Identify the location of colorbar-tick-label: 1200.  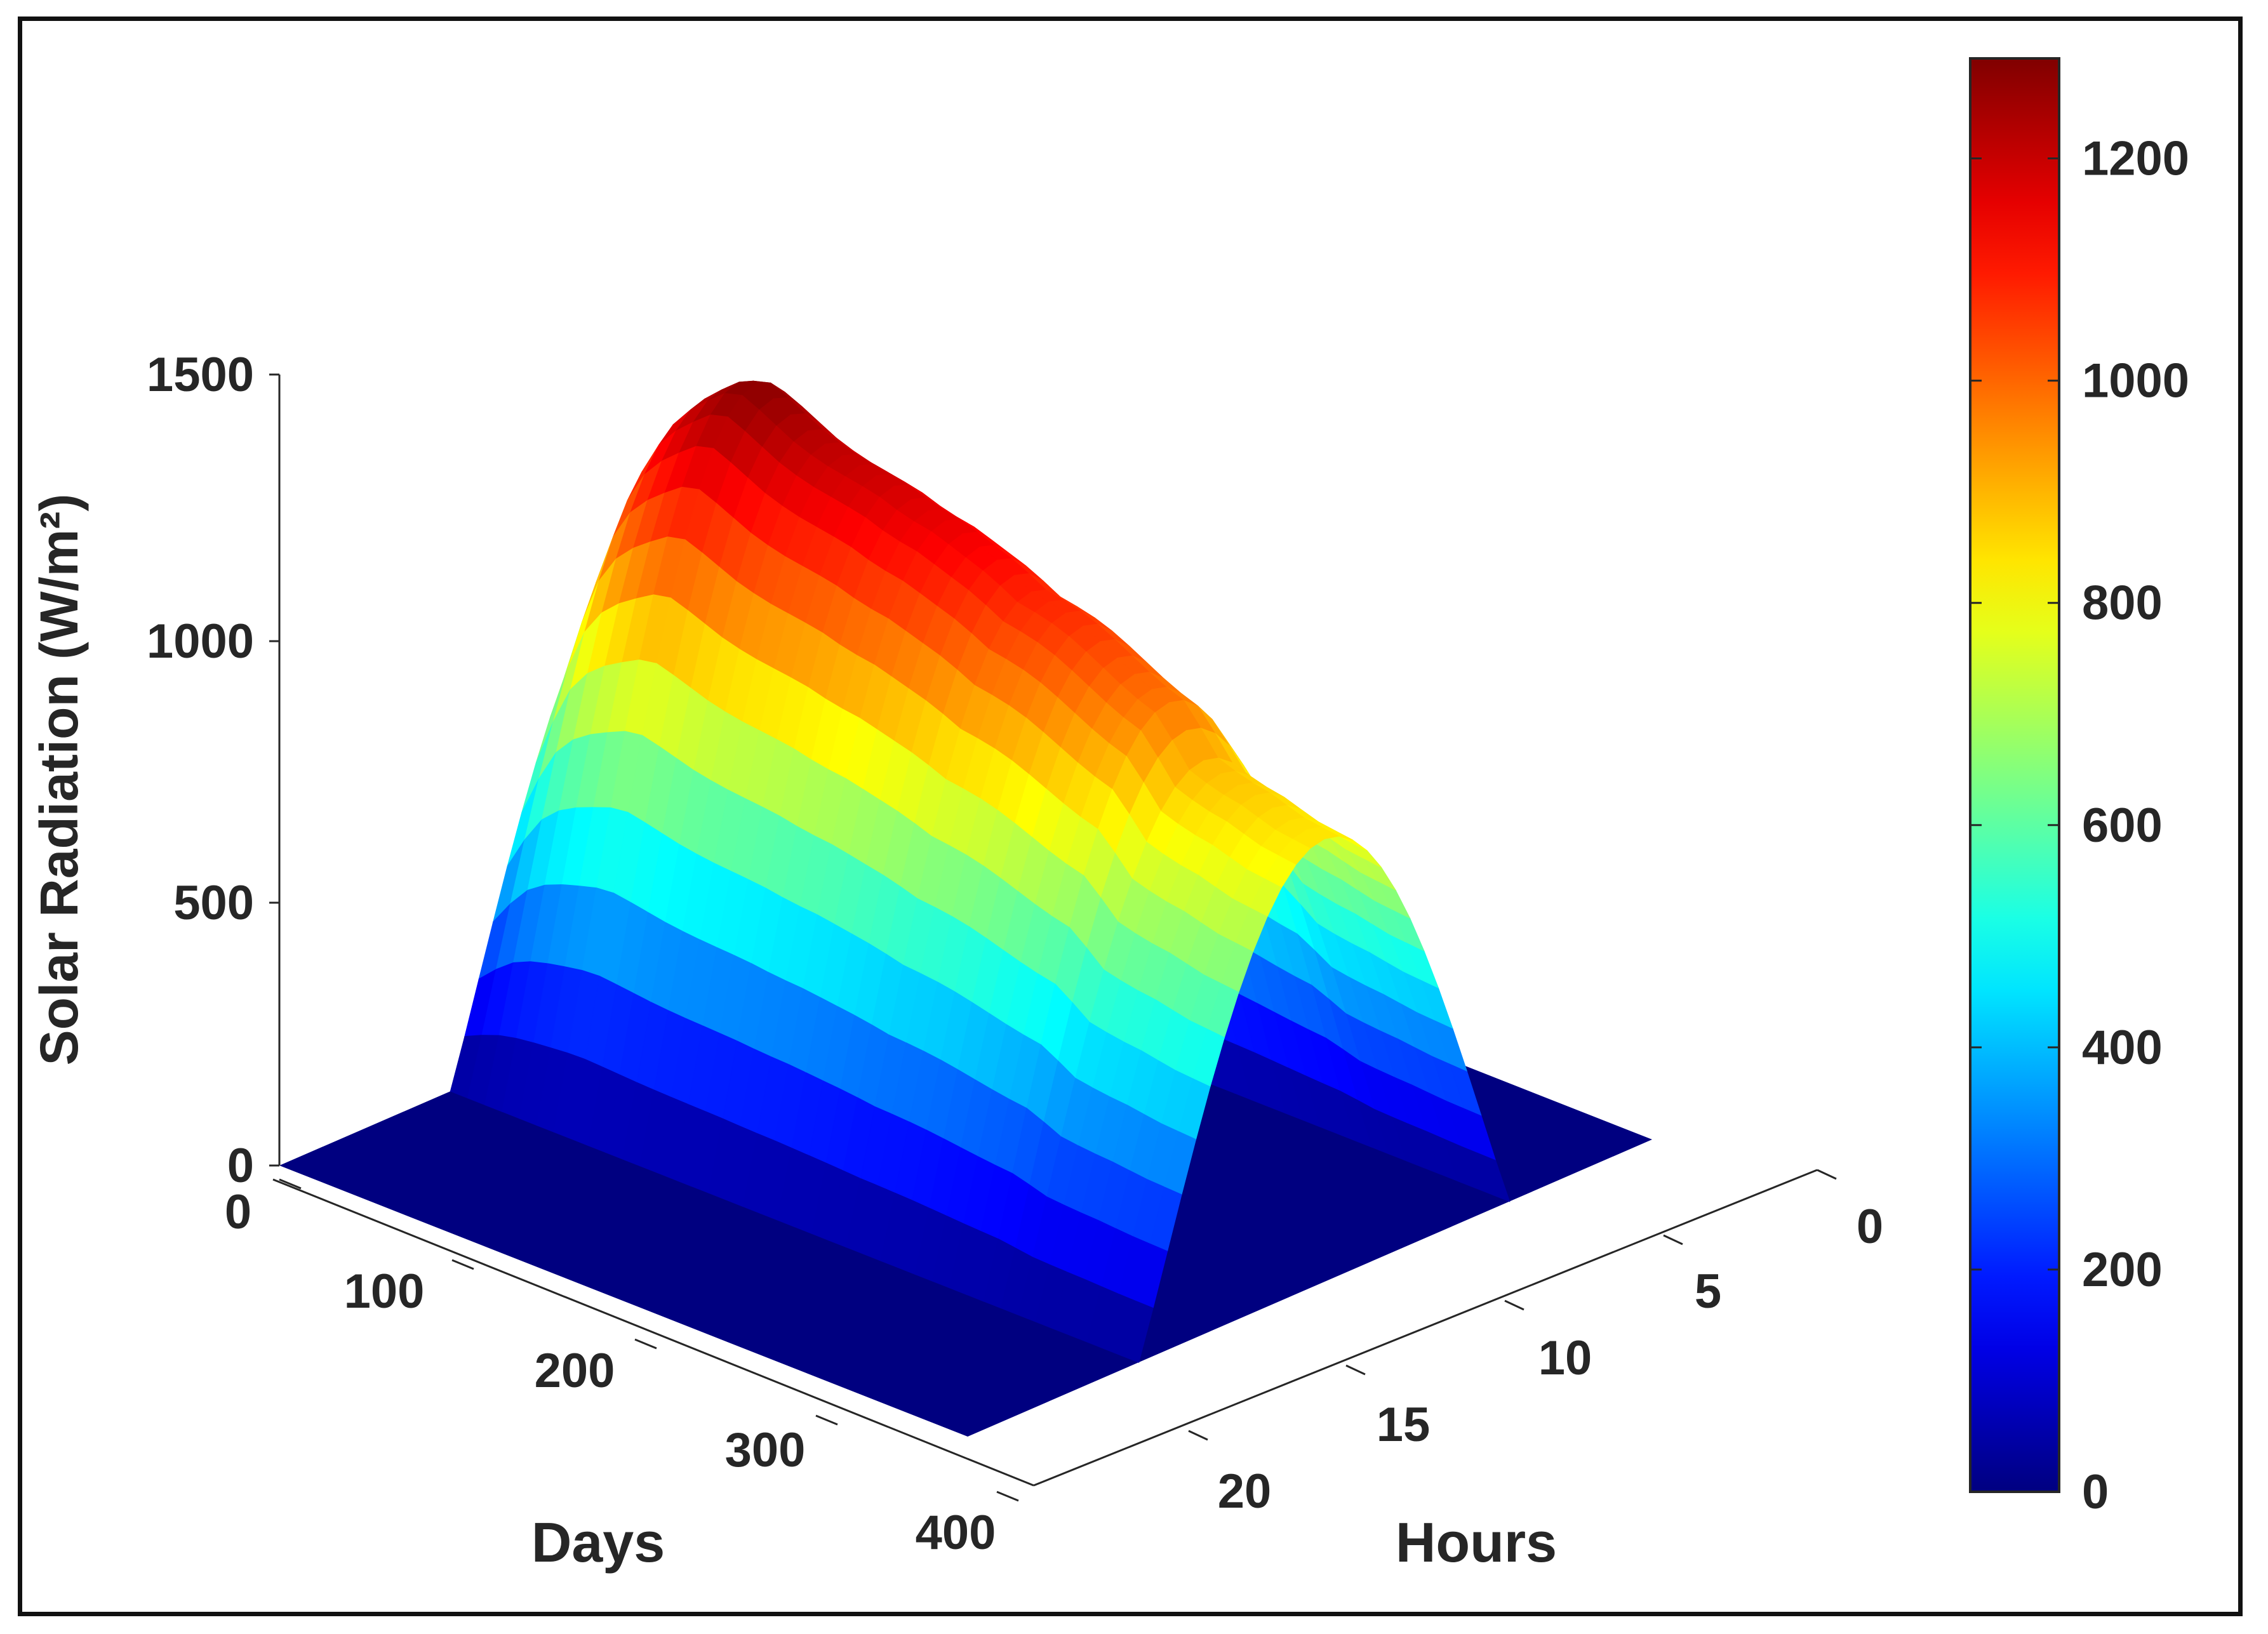
(2135, 159).